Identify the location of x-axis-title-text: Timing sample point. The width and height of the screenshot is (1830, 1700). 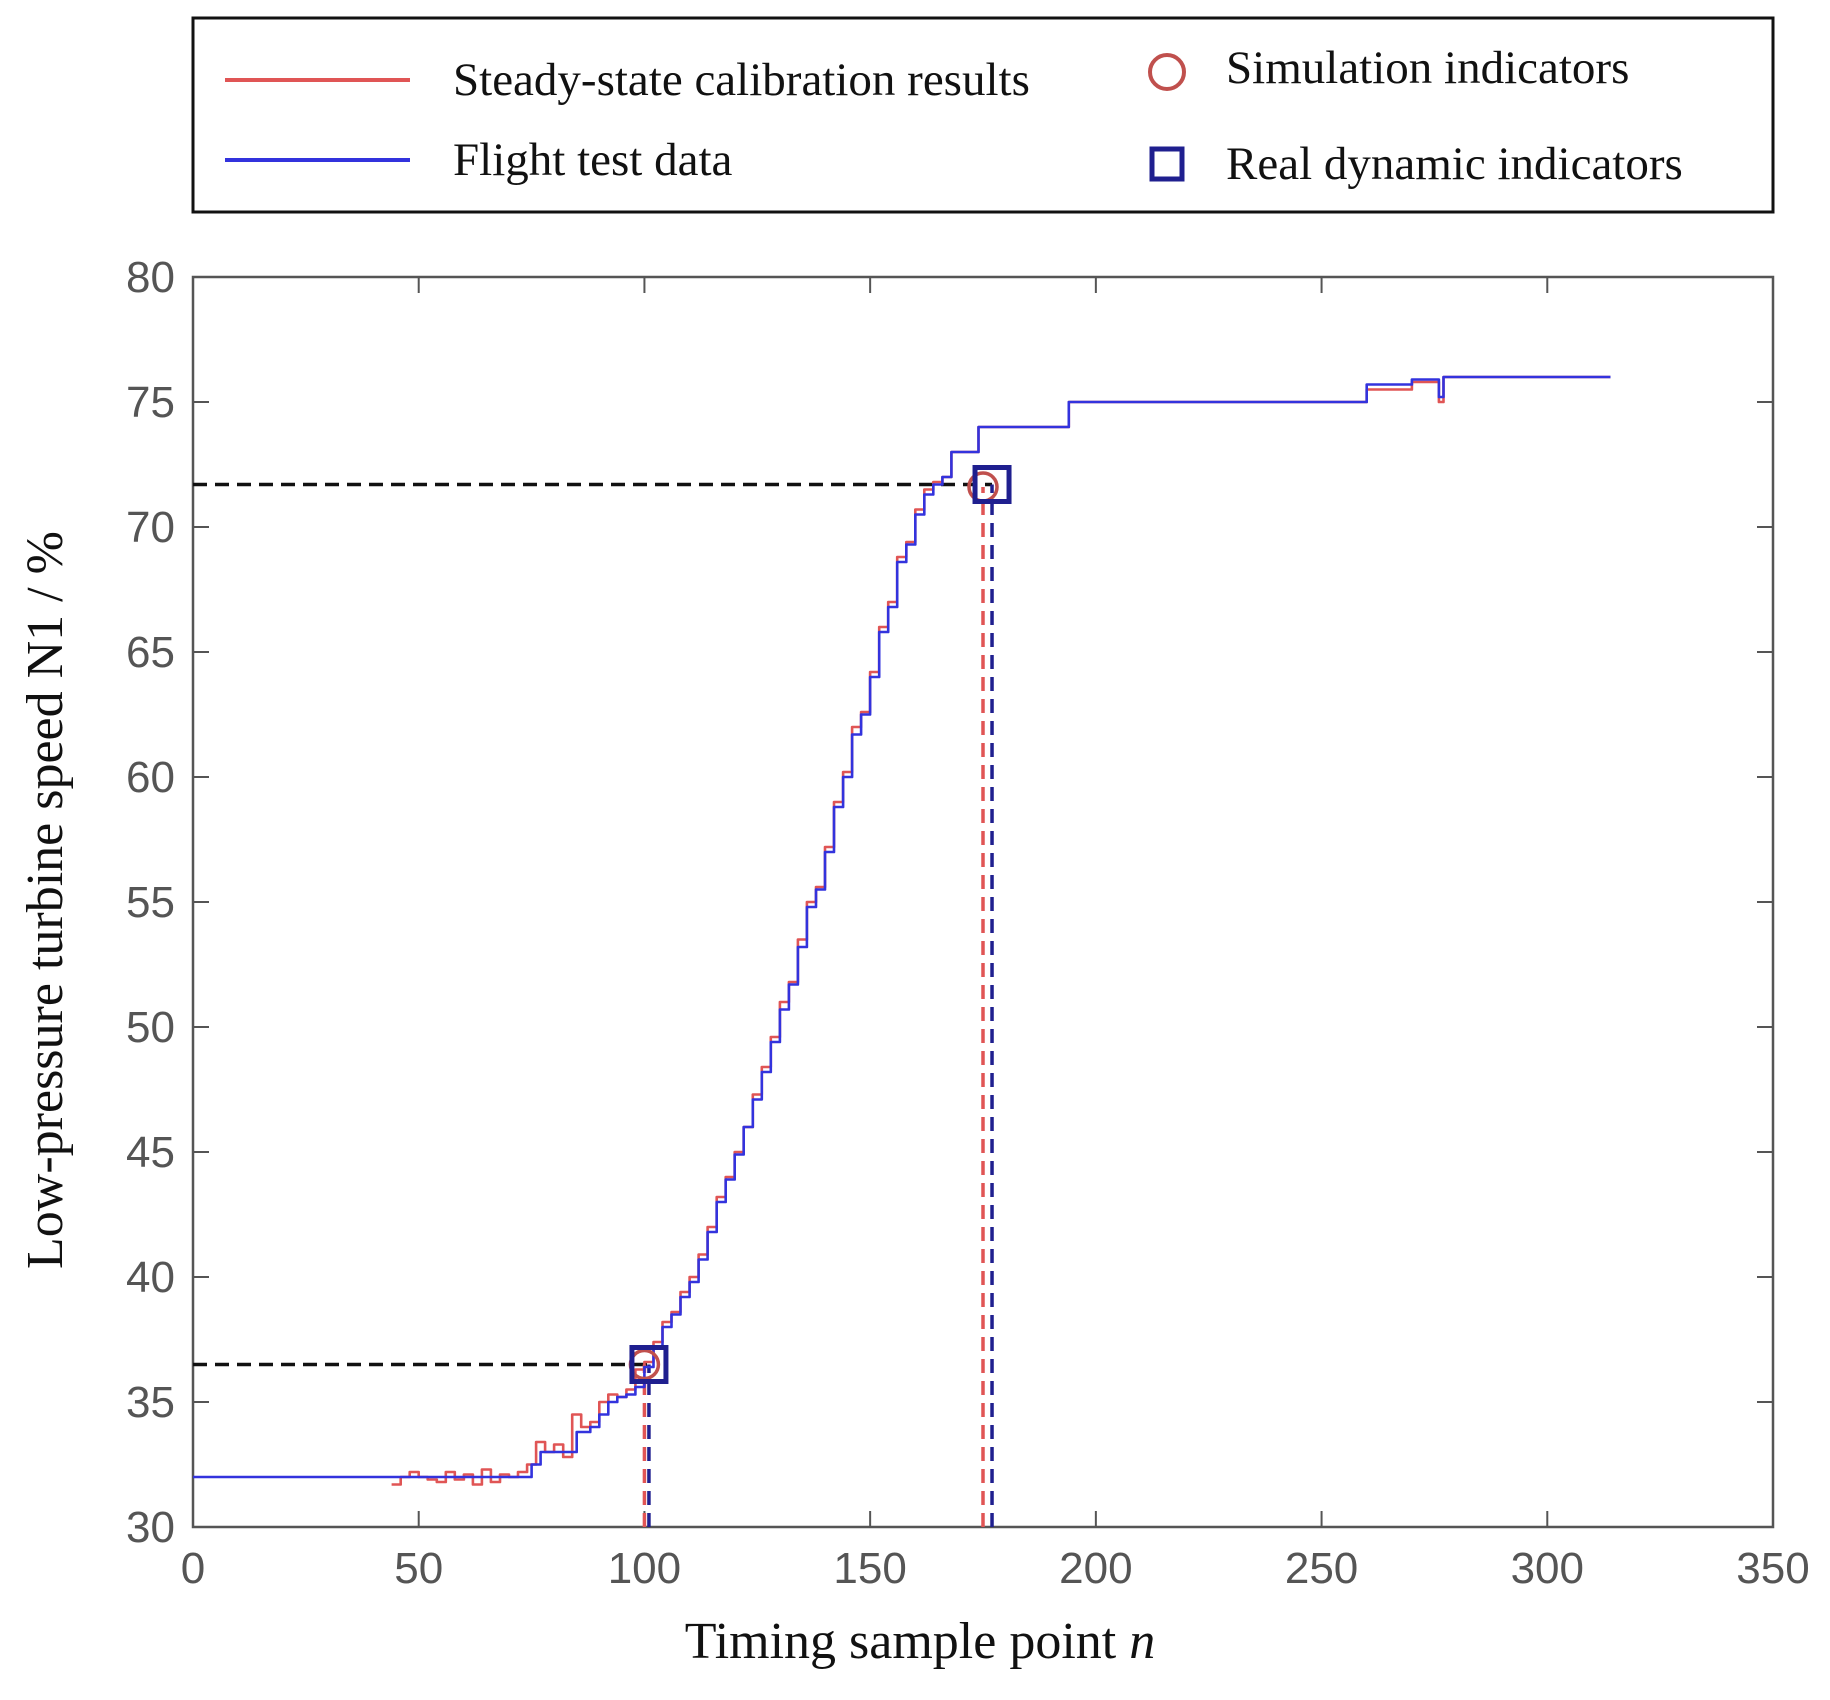
(901, 1641).